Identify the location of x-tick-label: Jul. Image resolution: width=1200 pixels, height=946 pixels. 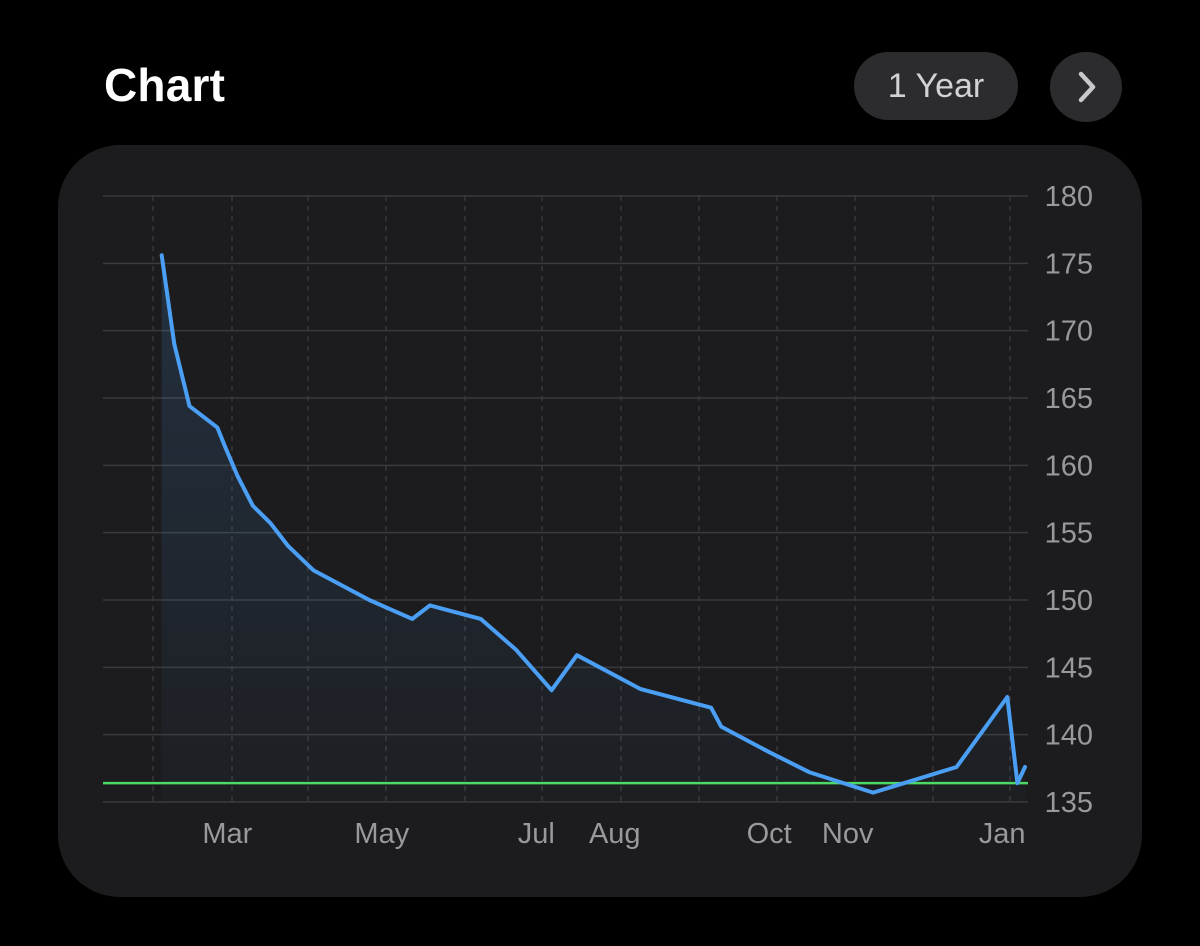
(536, 834).